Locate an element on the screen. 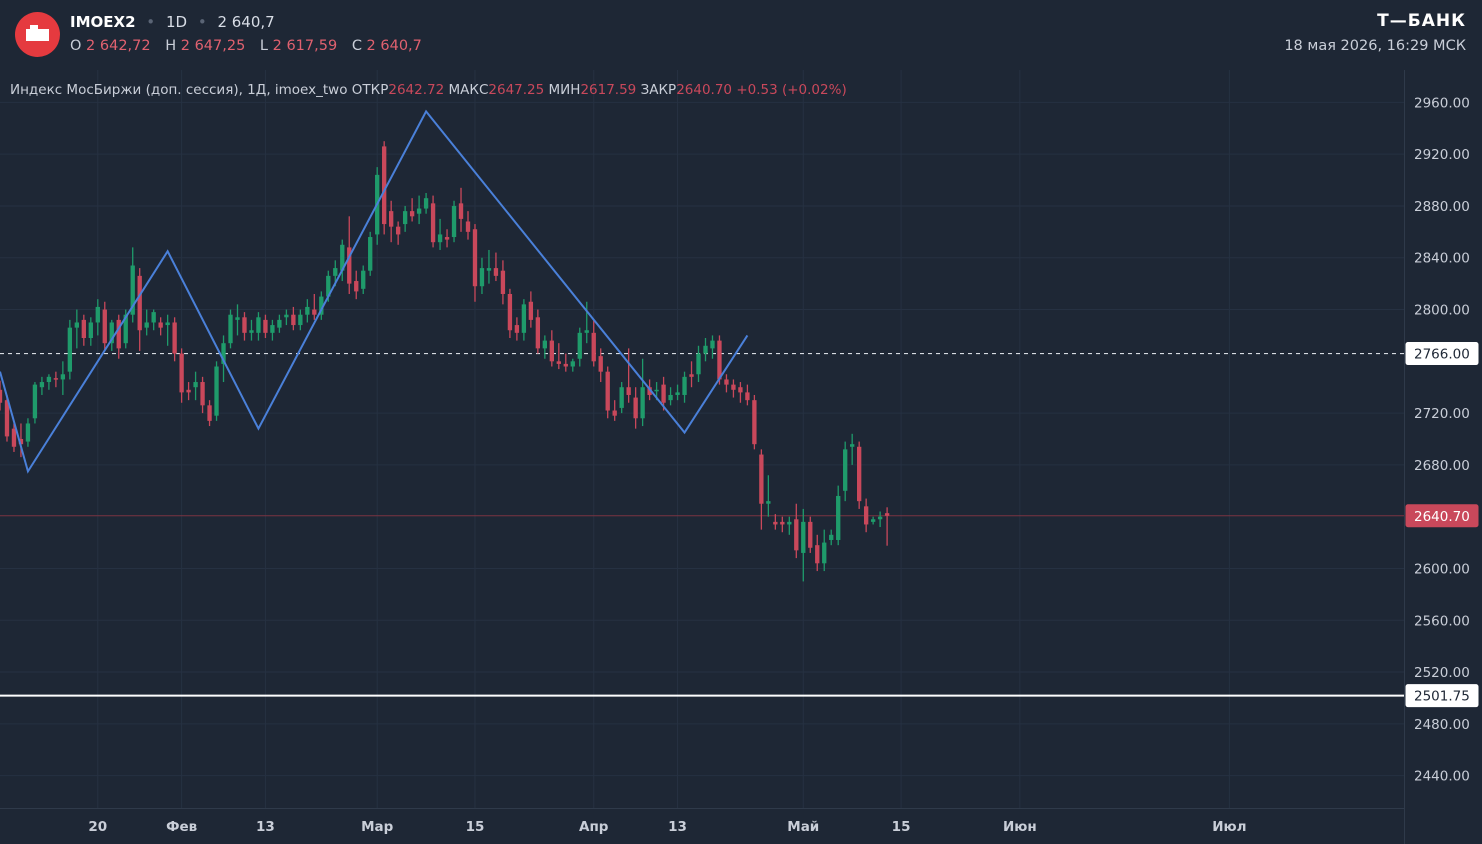  brand-name: Т—БАНК is located at coordinates (1421, 21).